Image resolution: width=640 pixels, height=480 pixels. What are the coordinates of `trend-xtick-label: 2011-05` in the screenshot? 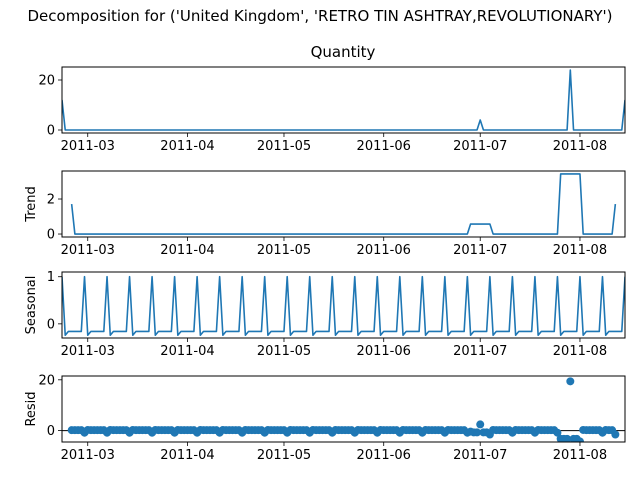 It's located at (284, 250).